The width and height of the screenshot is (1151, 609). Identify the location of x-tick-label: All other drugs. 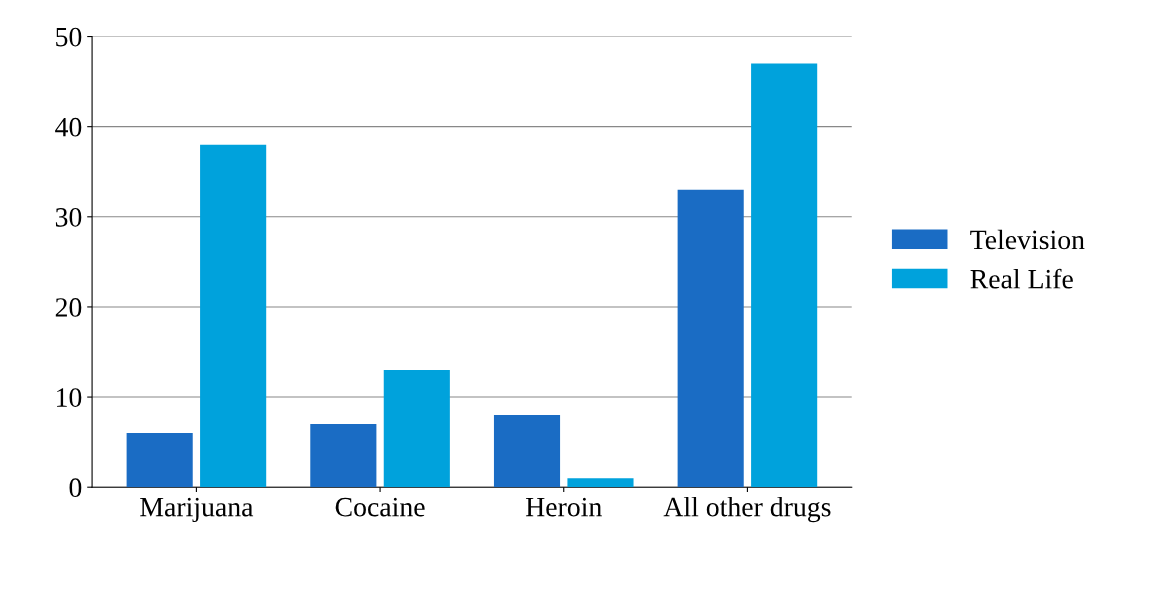
(747, 509).